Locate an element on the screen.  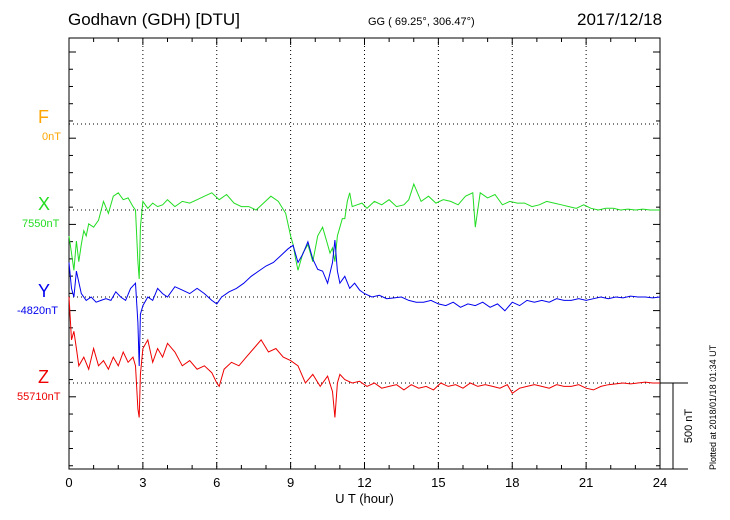
station-title: Godhavn (GDH) [DTU] is located at coordinates (154, 19).